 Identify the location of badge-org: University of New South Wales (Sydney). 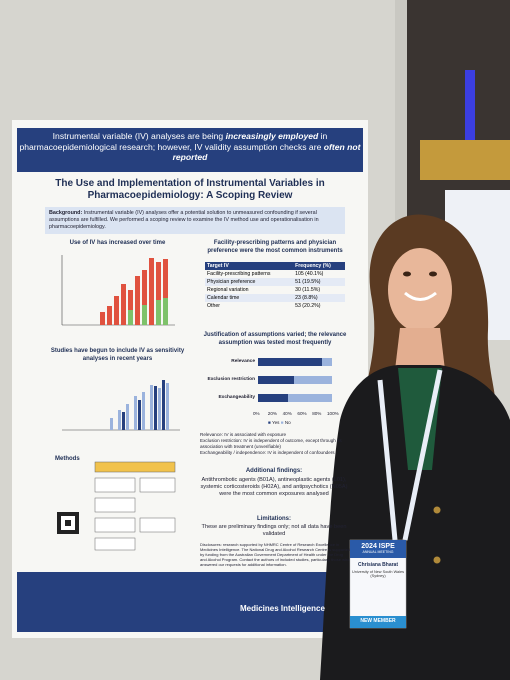
(378, 574).